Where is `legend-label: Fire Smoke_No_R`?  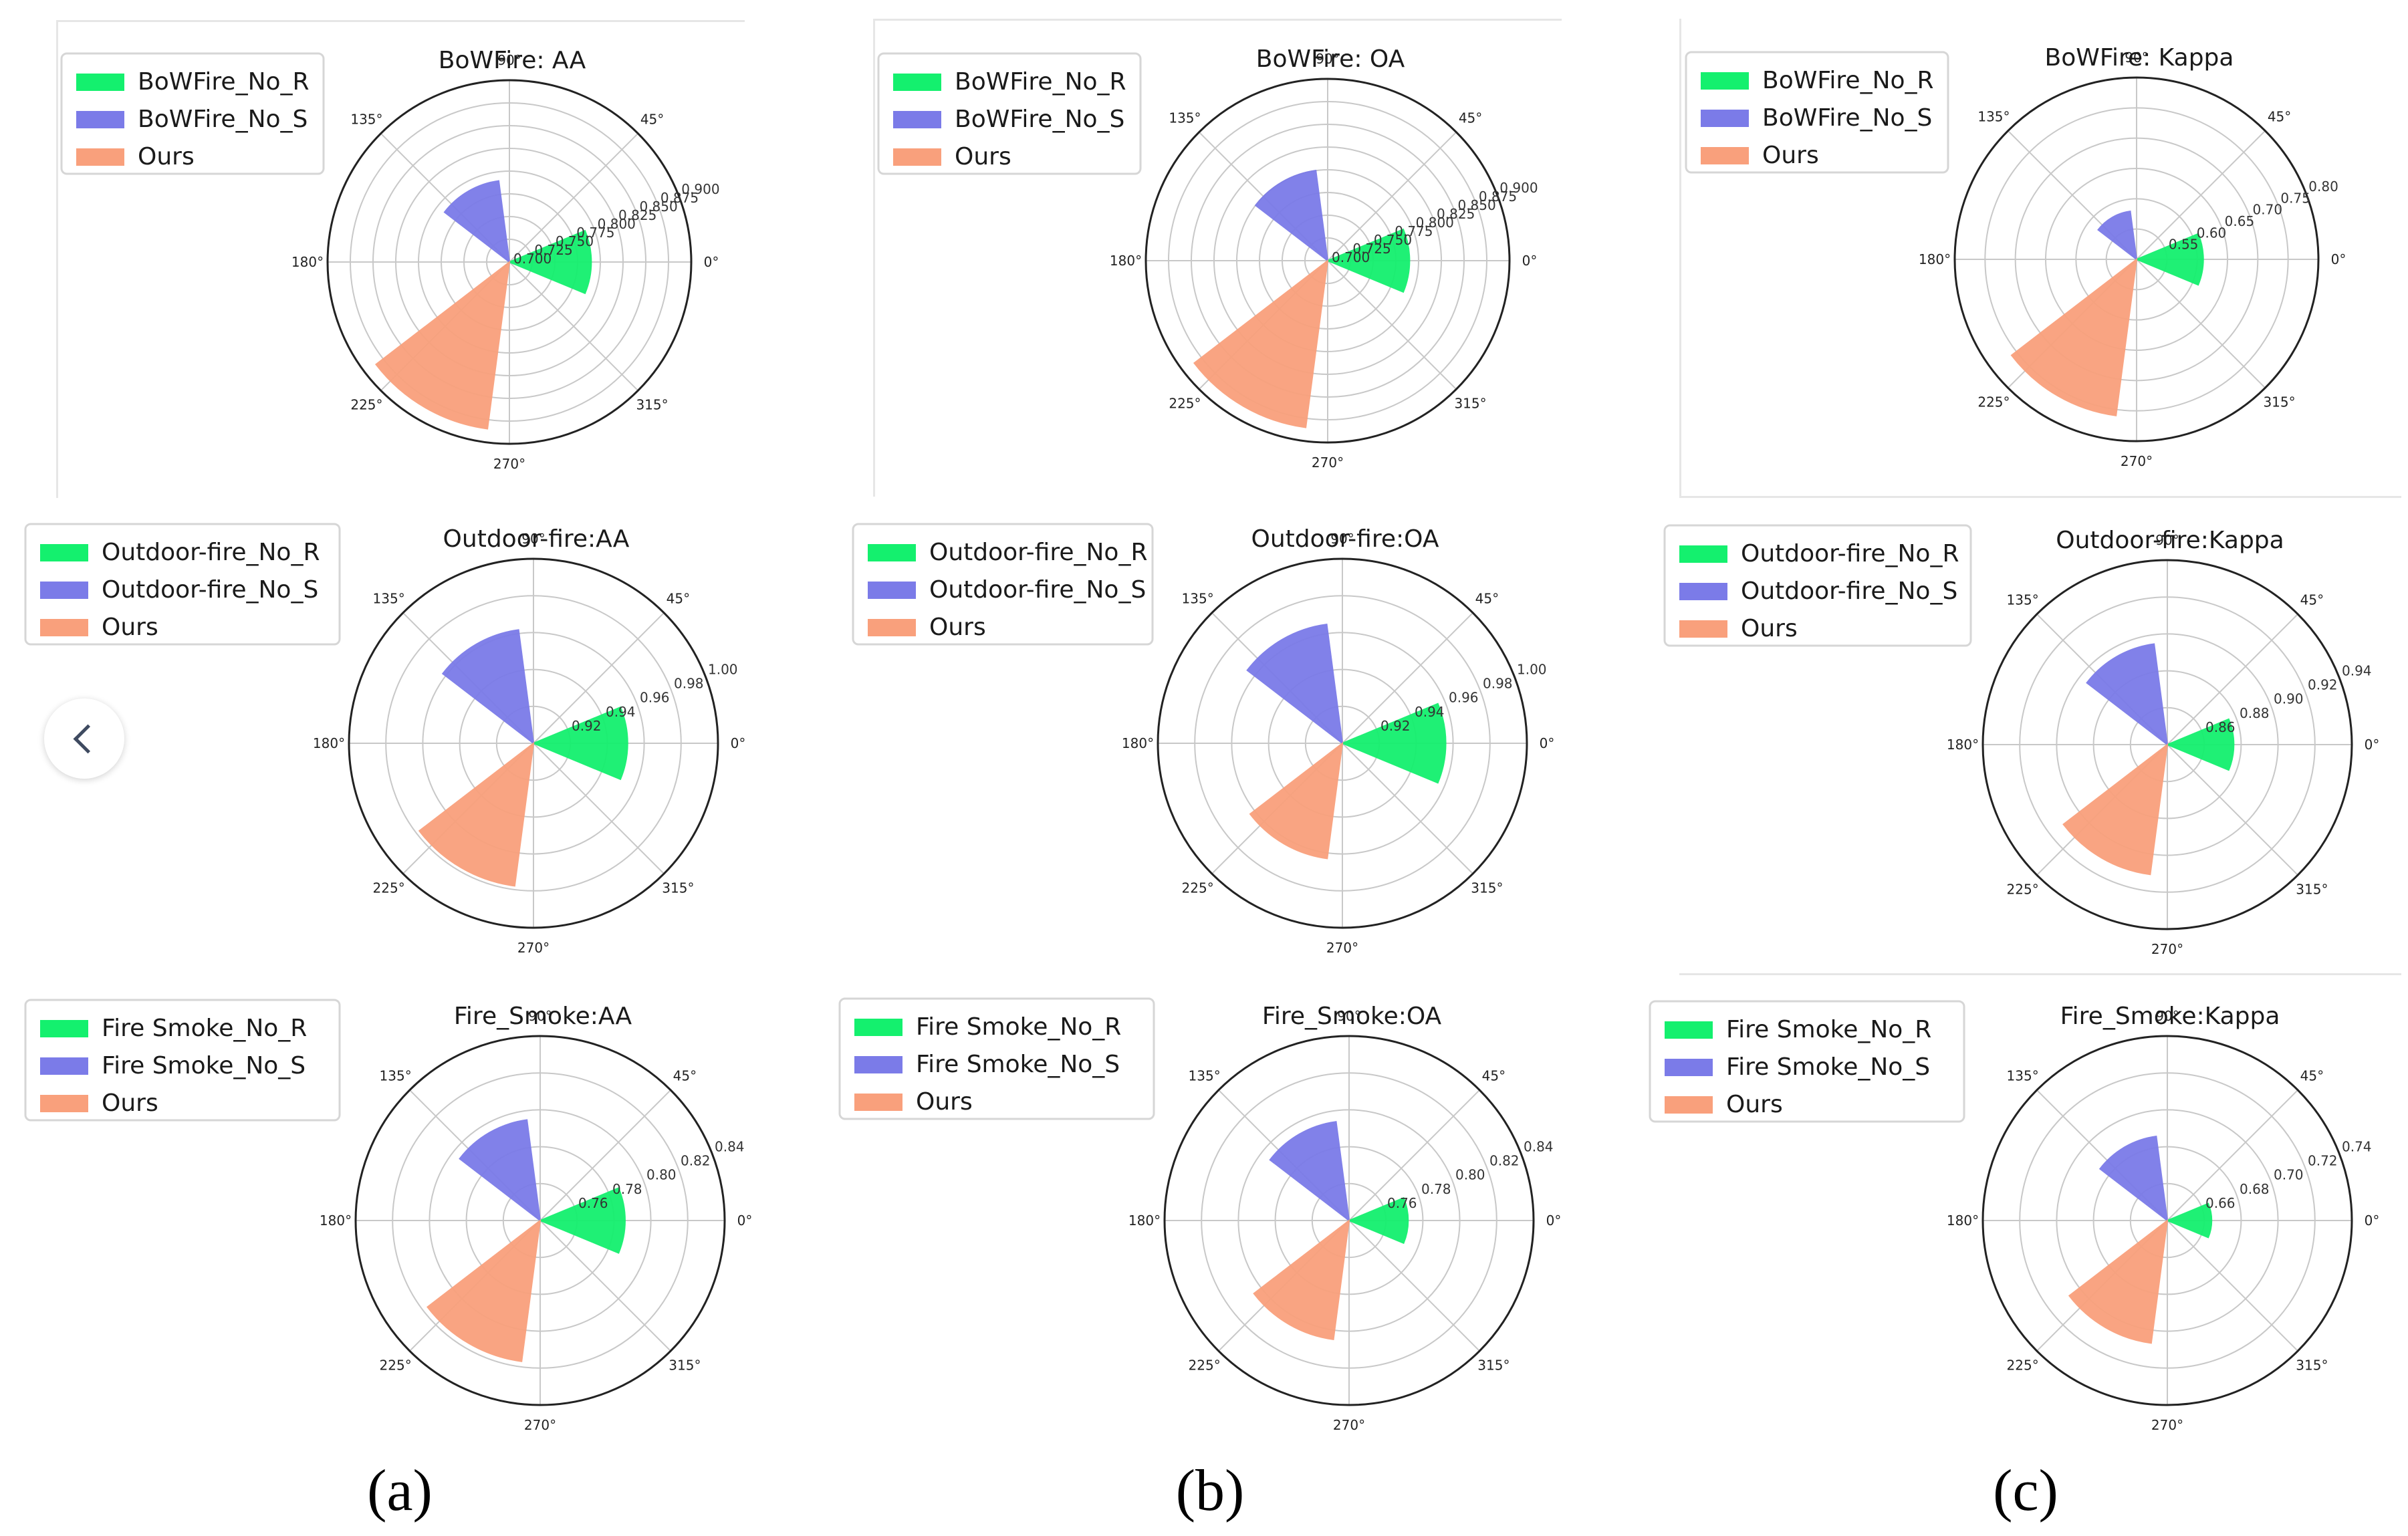
legend-label: Fire Smoke_No_R is located at coordinates (1018, 1027).